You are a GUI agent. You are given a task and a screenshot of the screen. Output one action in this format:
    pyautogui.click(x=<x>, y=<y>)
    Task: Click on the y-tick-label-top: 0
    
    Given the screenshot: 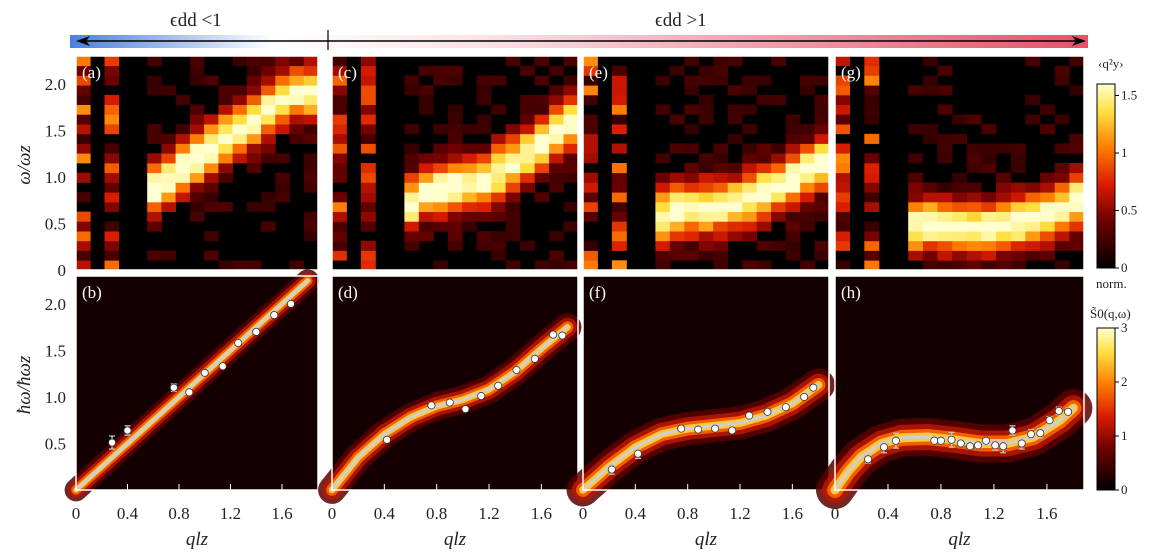 What is the action you would take?
    pyautogui.click(x=62, y=270)
    